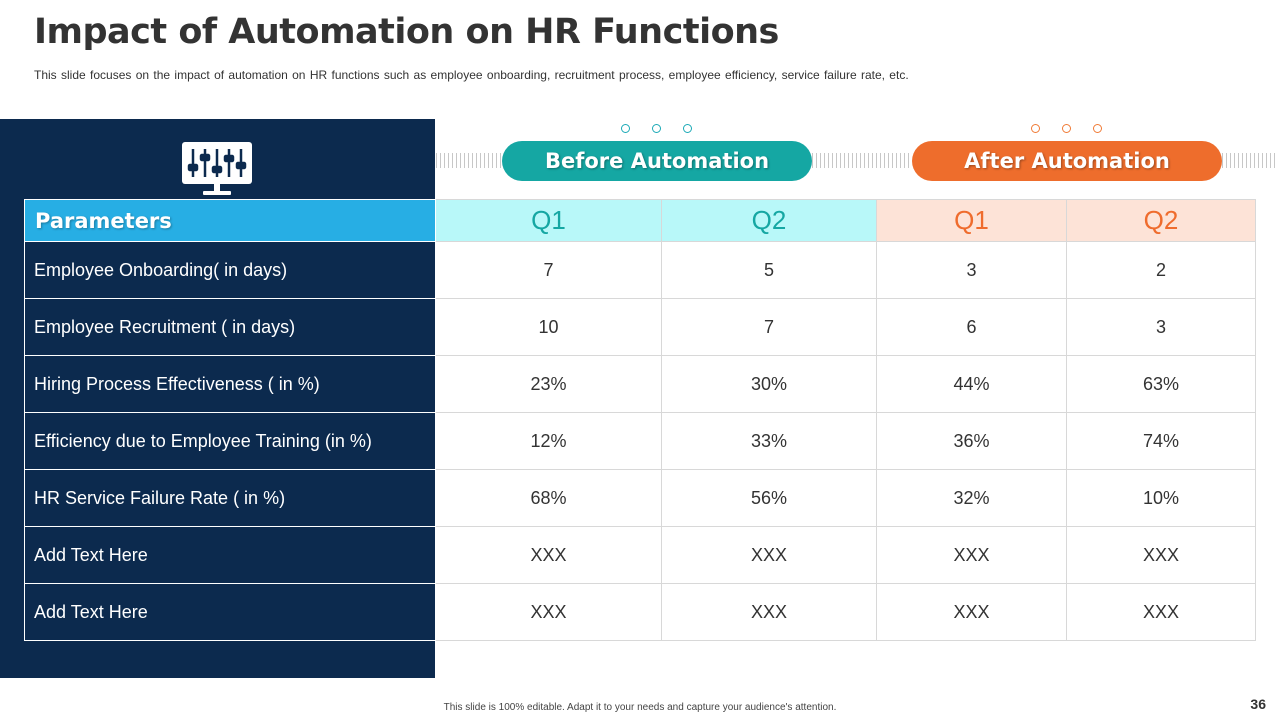  I want to click on table-header-row: Parameters Q1 Q2 Q1 Q2, so click(640, 220).